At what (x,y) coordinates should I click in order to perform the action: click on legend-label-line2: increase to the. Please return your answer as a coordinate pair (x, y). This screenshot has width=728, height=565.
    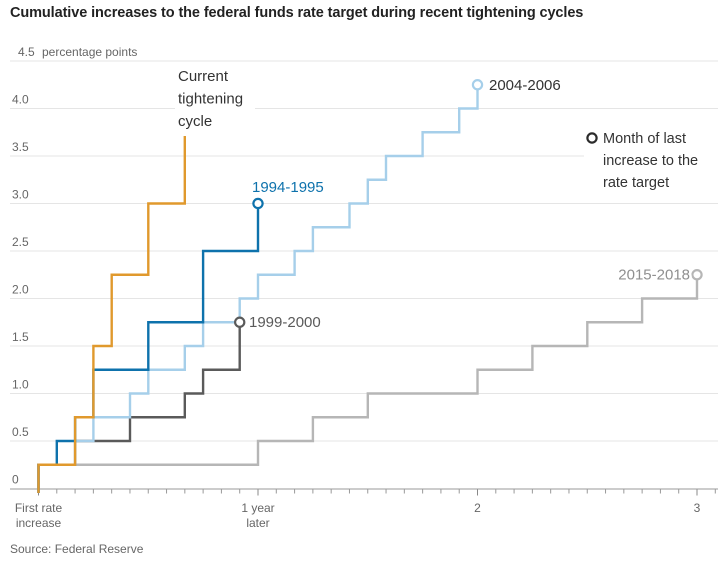
    Looking at the image, I should click on (650, 161).